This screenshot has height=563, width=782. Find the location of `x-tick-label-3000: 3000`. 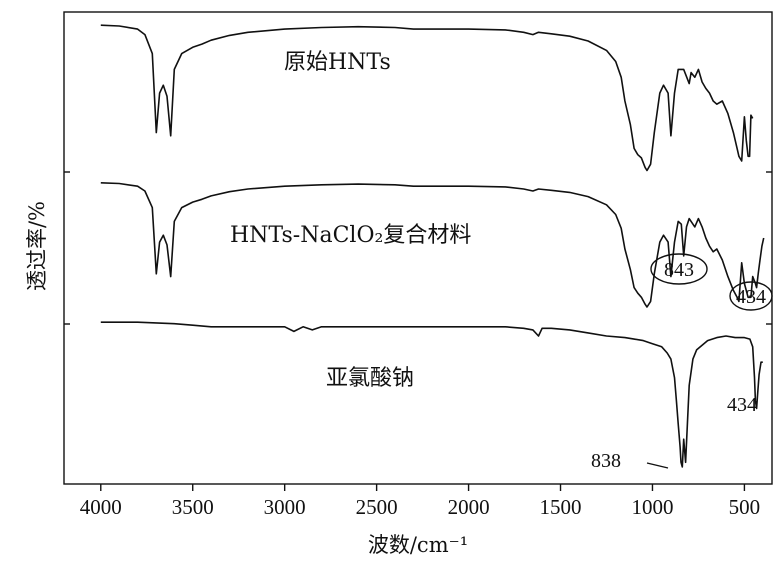

x-tick-label-3000: 3000 is located at coordinates (285, 507).